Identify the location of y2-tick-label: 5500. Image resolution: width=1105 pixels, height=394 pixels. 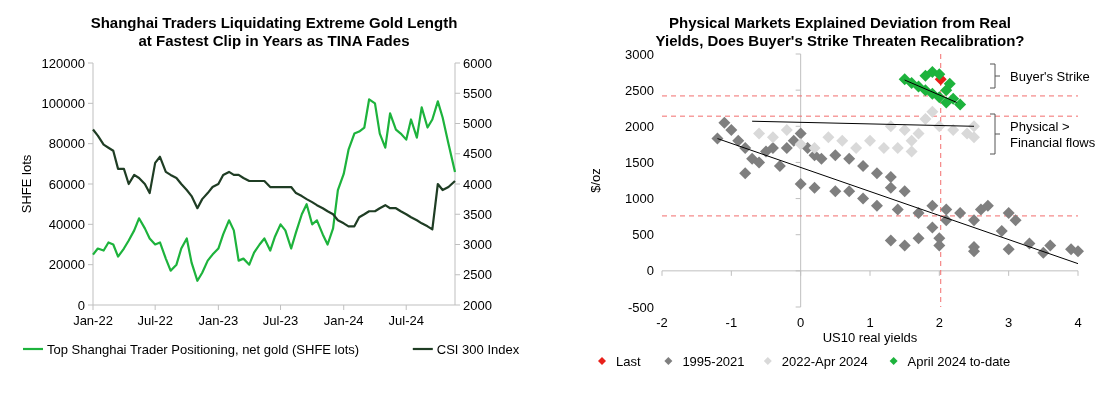
(477, 93).